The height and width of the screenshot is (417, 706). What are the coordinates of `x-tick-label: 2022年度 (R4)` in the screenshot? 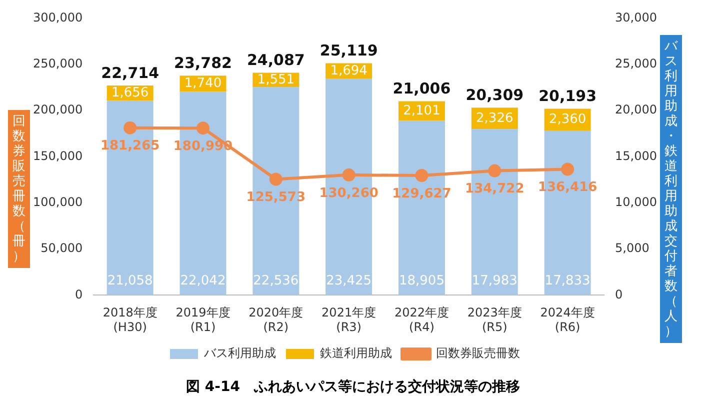 It's located at (422, 320).